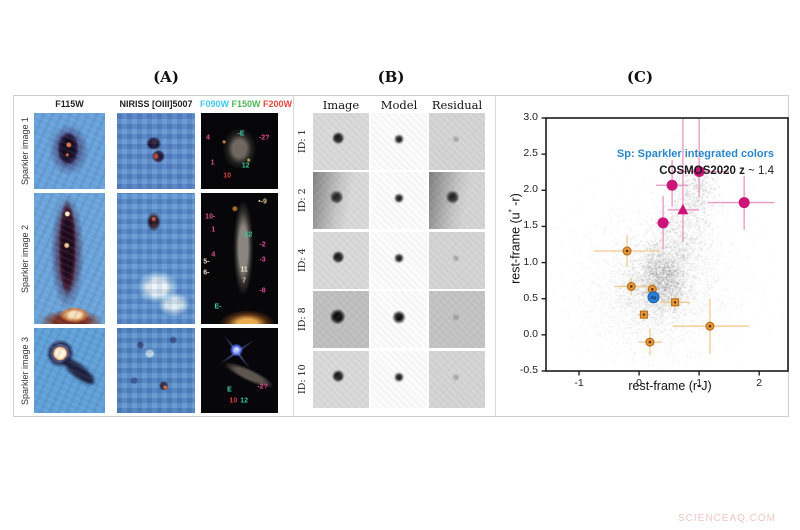 This screenshot has height=530, width=800. What do you see at coordinates (530, 297) in the screenshot?
I see `y-tick-label: 0.5` at bounding box center [530, 297].